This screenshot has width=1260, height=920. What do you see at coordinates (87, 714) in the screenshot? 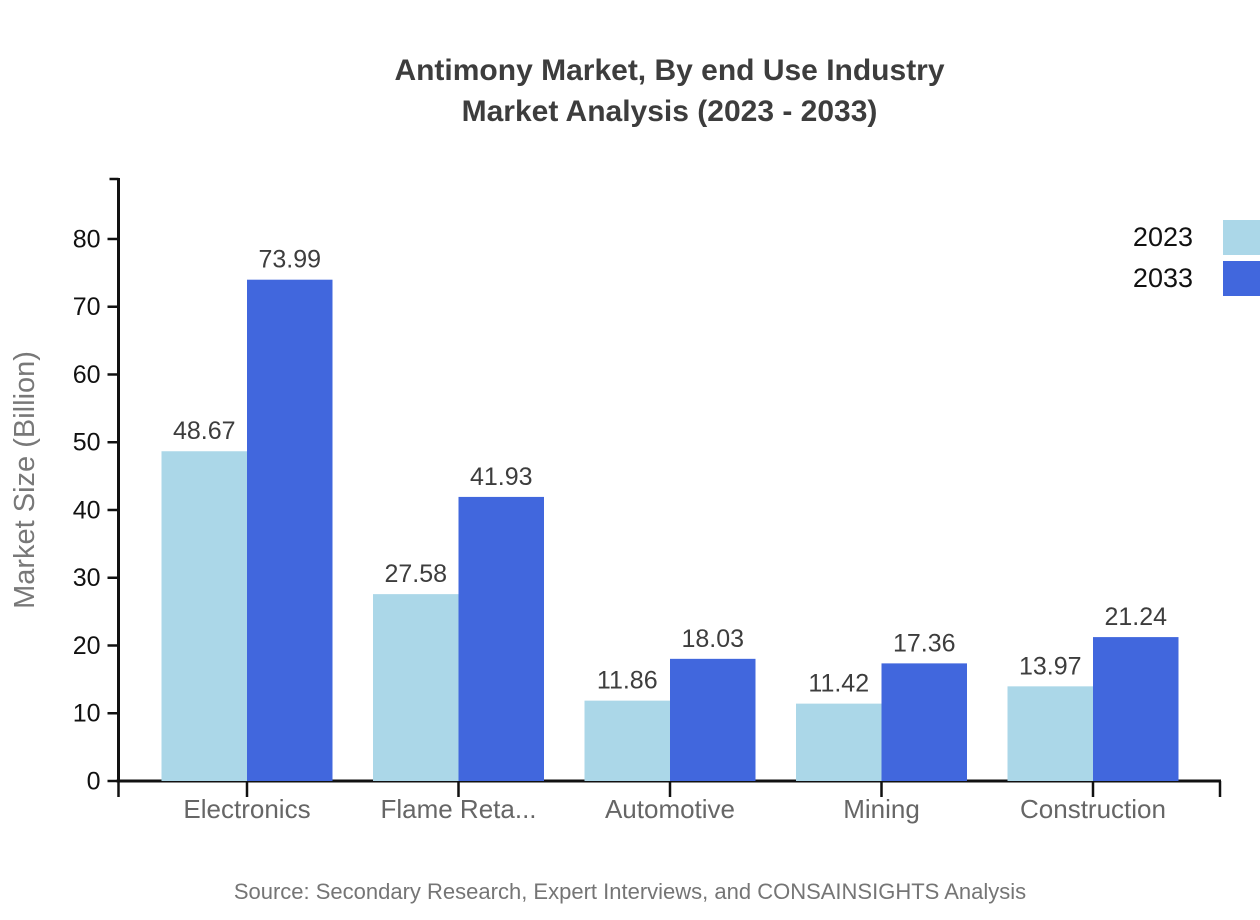
I see `y-axis-tick-label: 10` at bounding box center [87, 714].